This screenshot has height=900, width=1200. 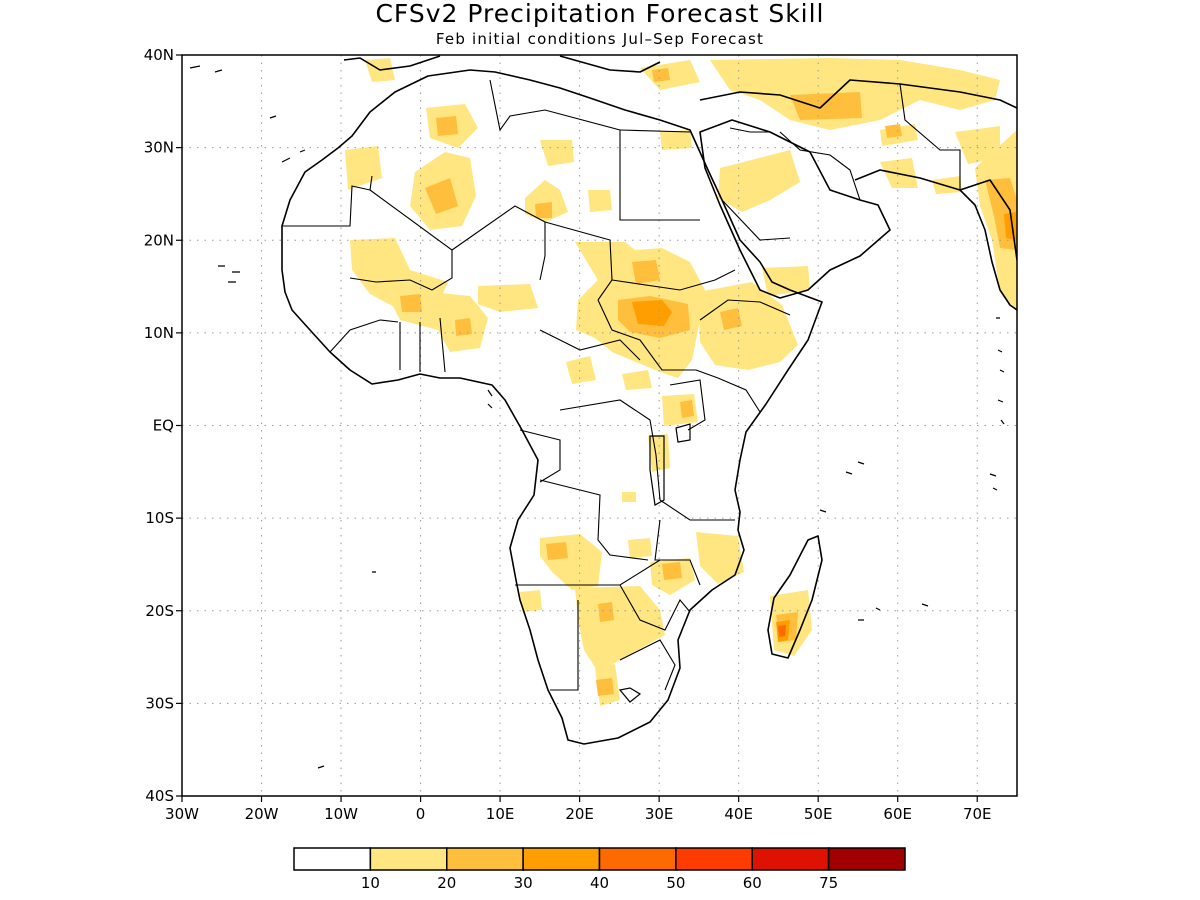 What do you see at coordinates (446, 883) in the screenshot?
I see `colorbar-label: 20` at bounding box center [446, 883].